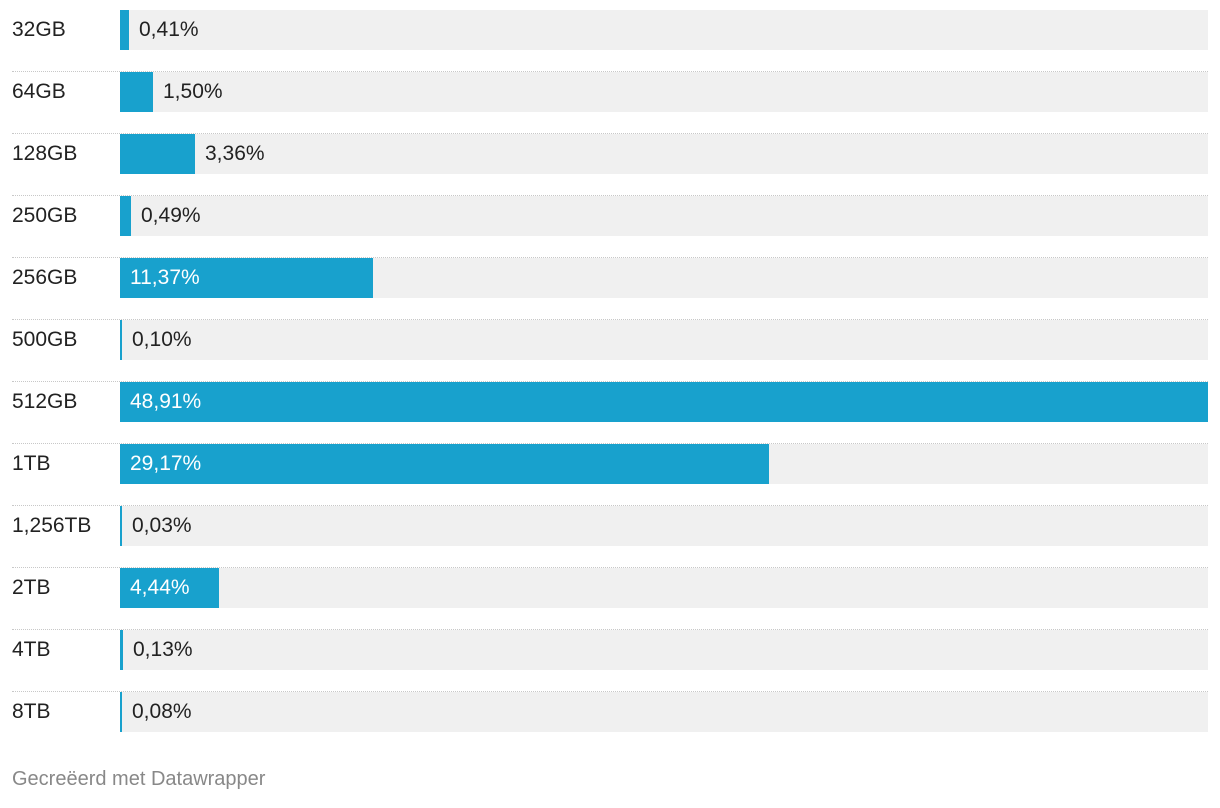 The height and width of the screenshot is (808, 1220). I want to click on value-label: 0,10%, so click(162, 339).